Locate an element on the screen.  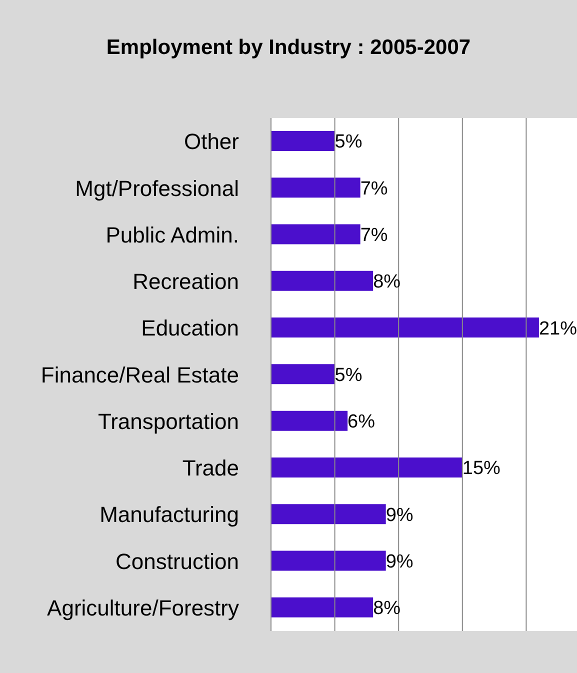
y-tick-label: Recreation is located at coordinates (185, 281).